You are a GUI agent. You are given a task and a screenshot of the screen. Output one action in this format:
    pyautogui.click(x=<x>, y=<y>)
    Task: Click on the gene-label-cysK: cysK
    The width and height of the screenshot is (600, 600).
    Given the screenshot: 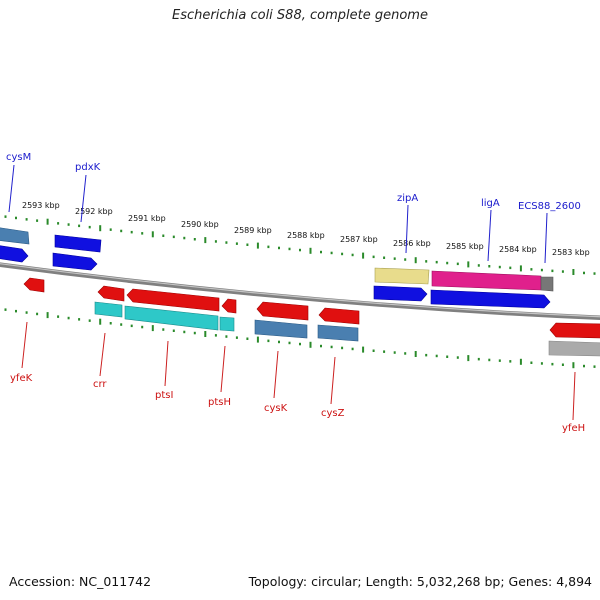 What is the action you would take?
    pyautogui.click(x=276, y=408)
    